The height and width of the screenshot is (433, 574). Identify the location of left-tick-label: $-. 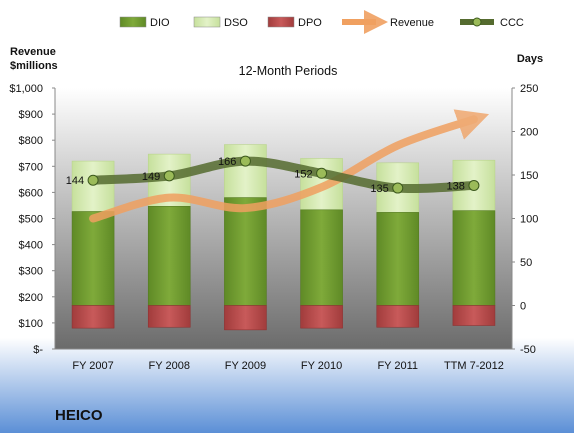
(38, 350).